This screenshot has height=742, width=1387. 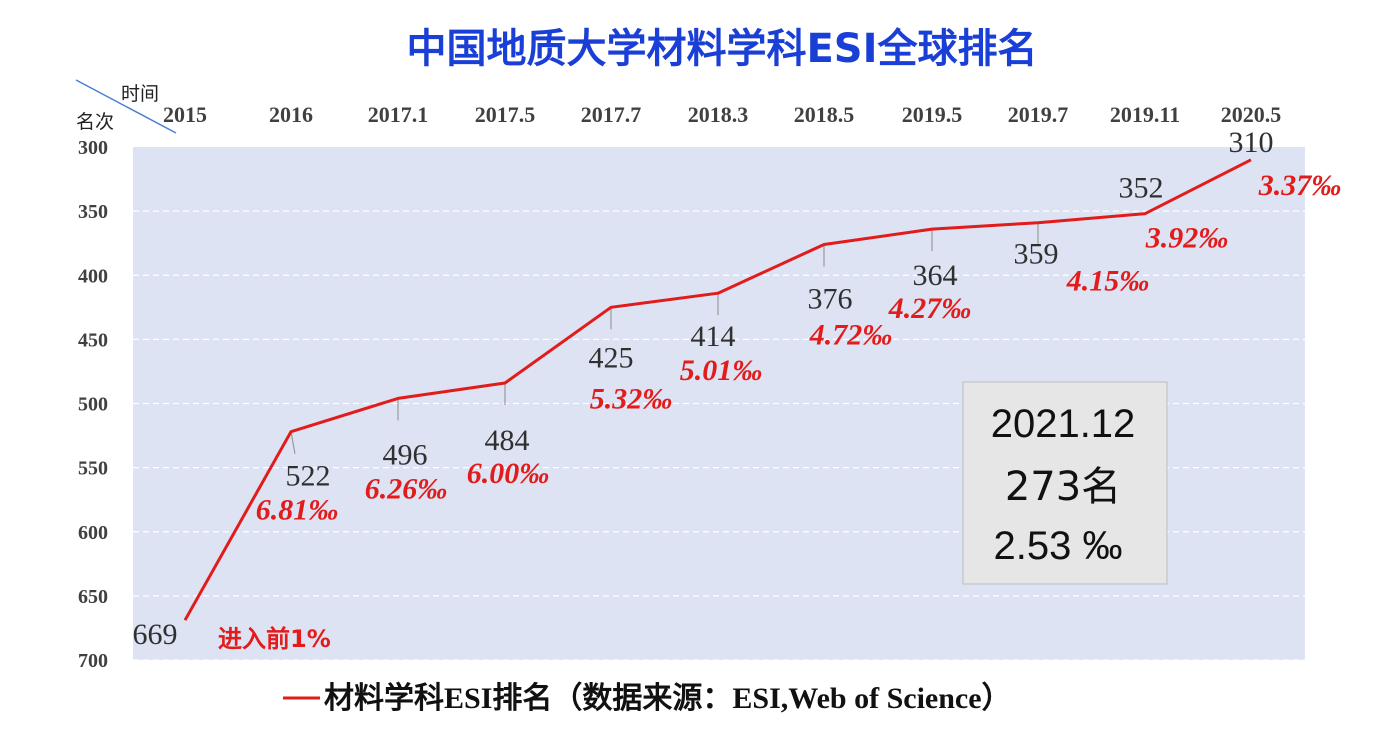 I want to click on x-axis-name: 时间, so click(x=140, y=94).